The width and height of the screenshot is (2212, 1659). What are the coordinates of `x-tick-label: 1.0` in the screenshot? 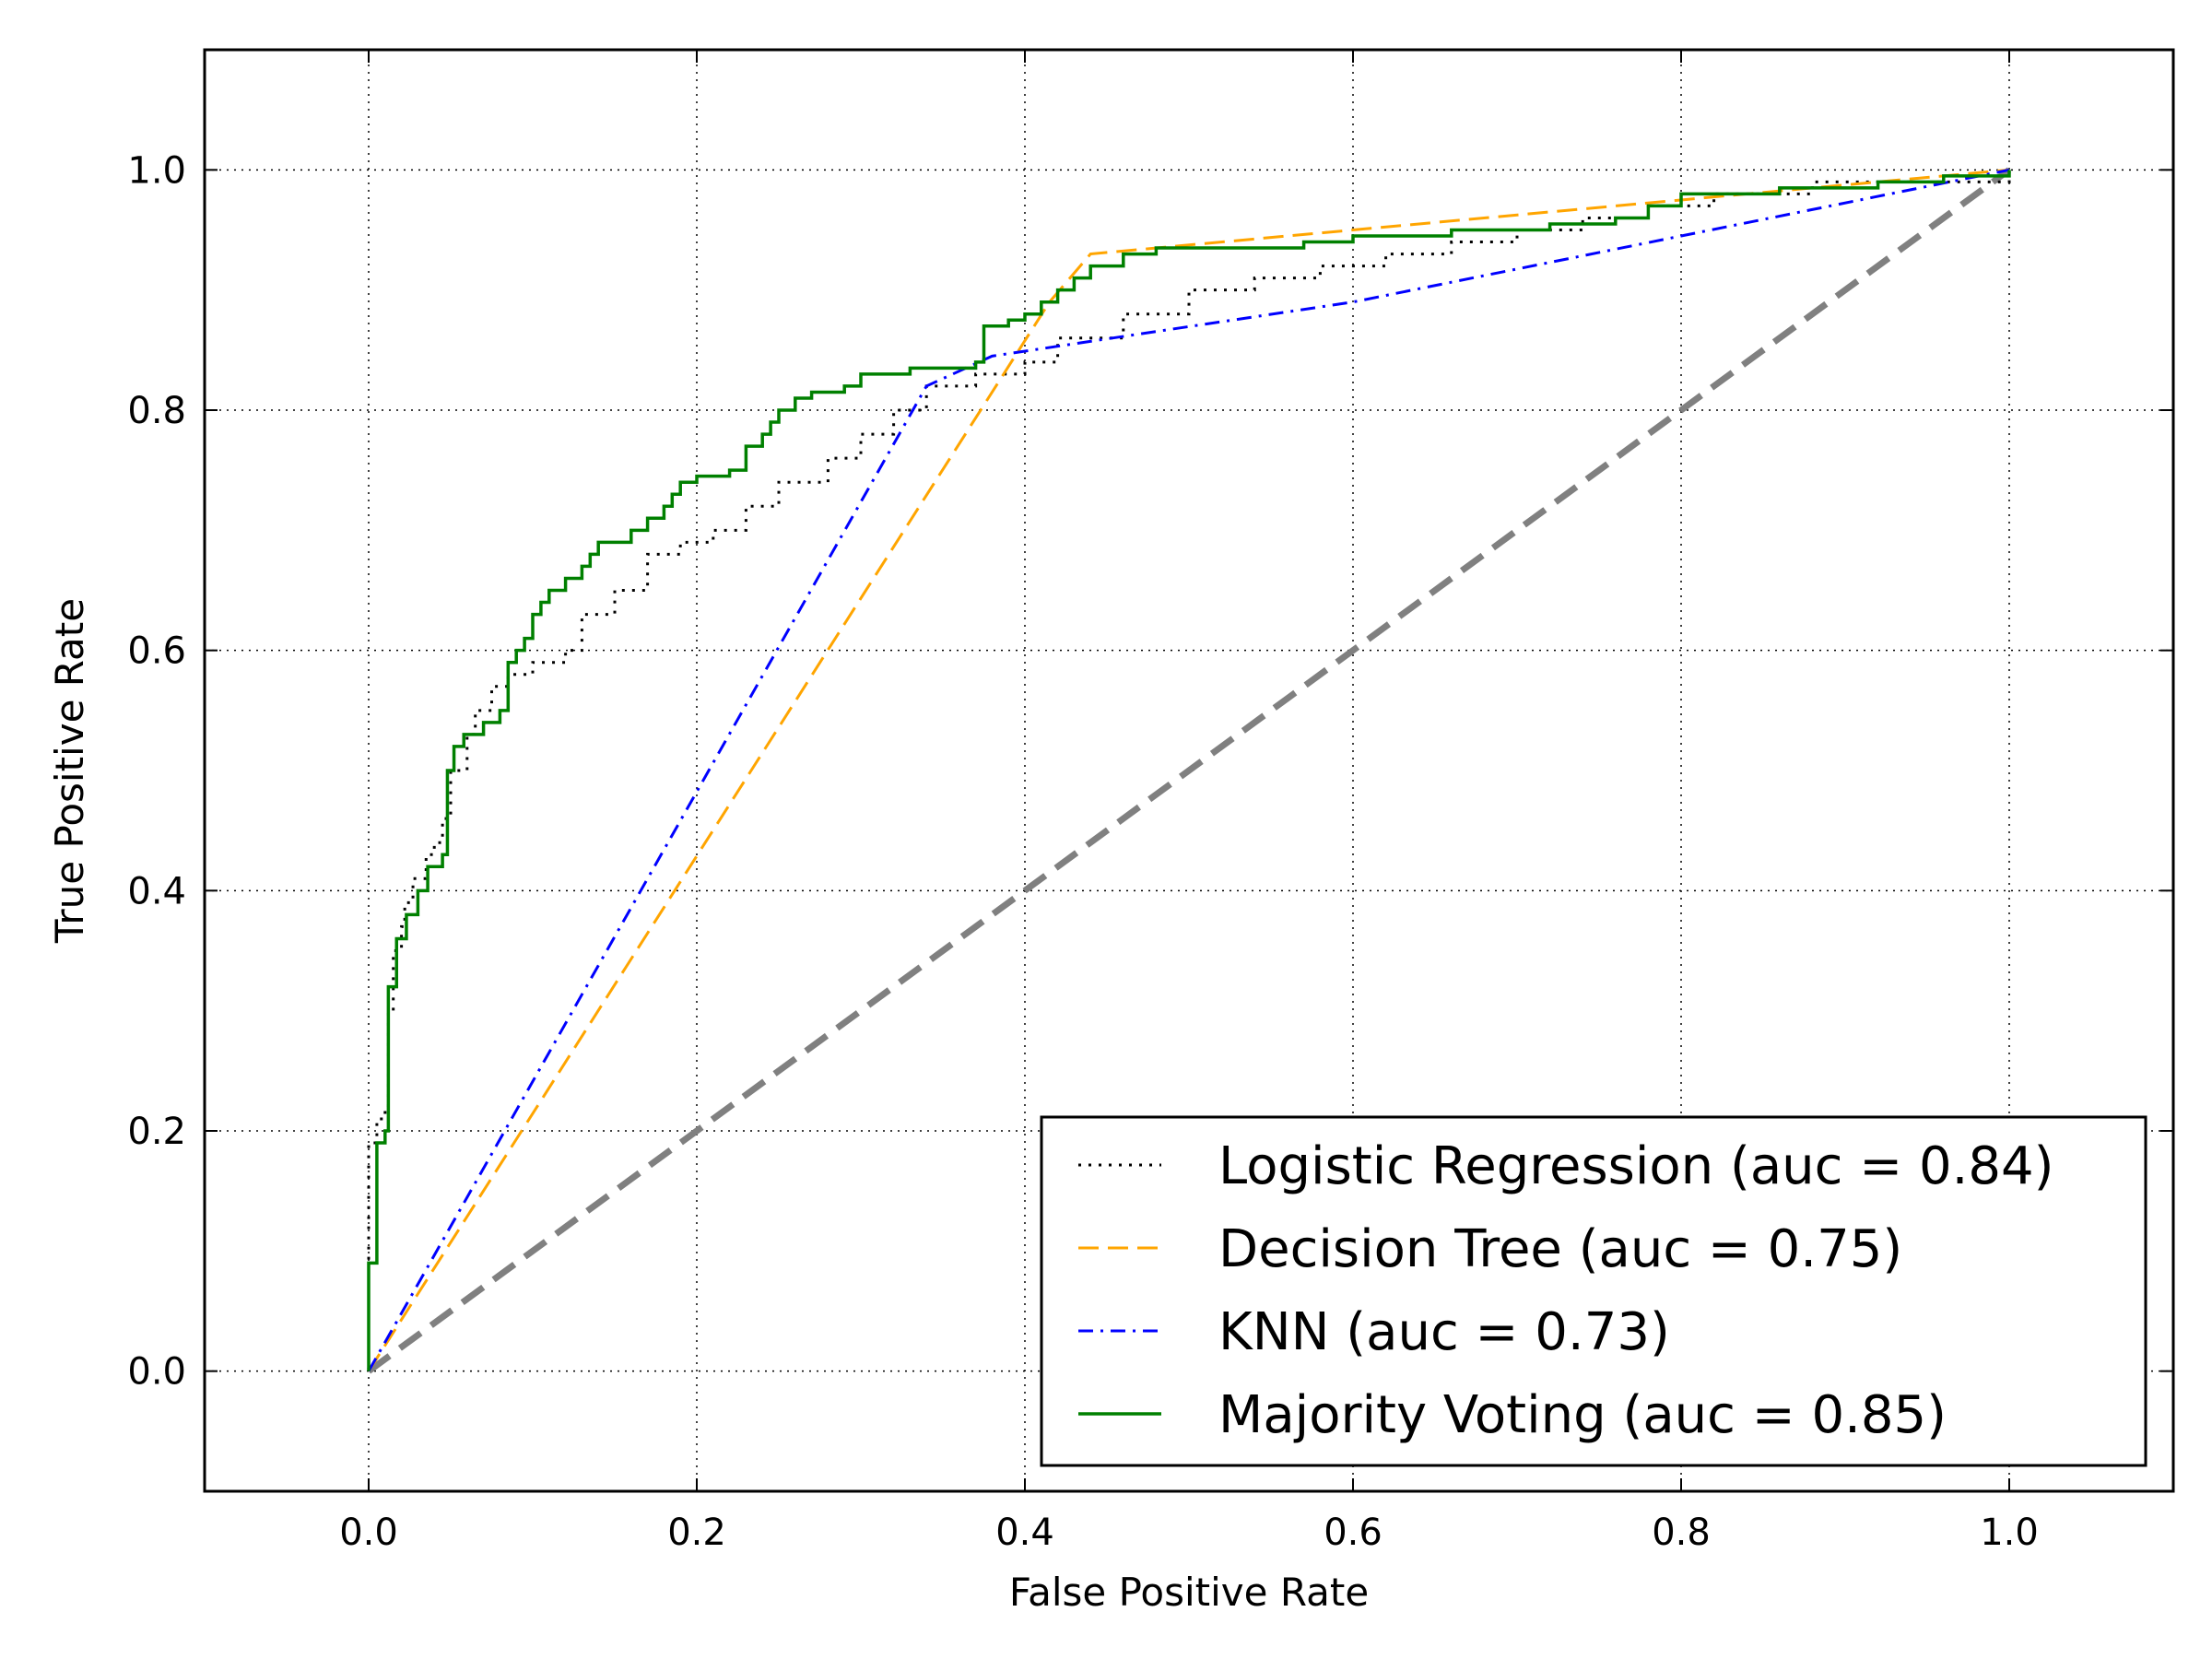 It's located at (2009, 1533).